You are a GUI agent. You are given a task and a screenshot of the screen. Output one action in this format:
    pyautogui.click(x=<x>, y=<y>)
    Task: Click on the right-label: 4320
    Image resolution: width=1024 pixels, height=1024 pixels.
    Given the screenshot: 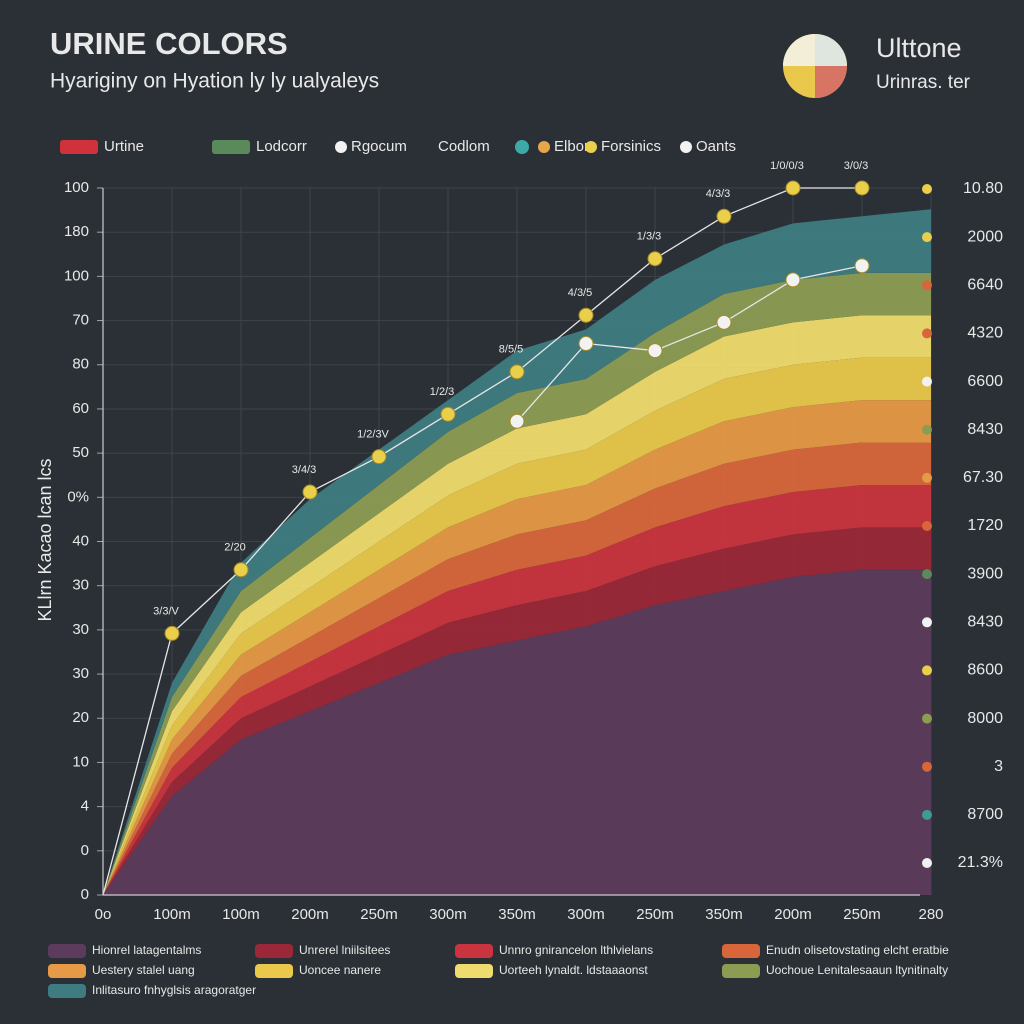 What is the action you would take?
    pyautogui.click(x=985, y=333)
    